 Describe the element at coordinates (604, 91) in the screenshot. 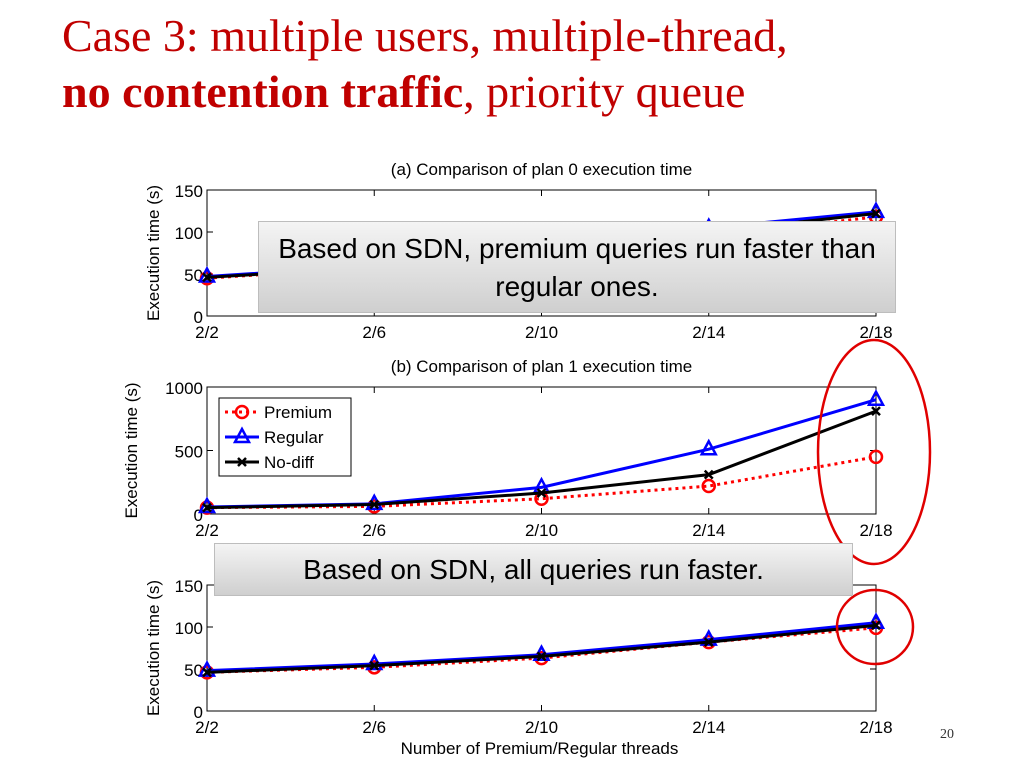

I see `title-rest: , priority queue` at that location.